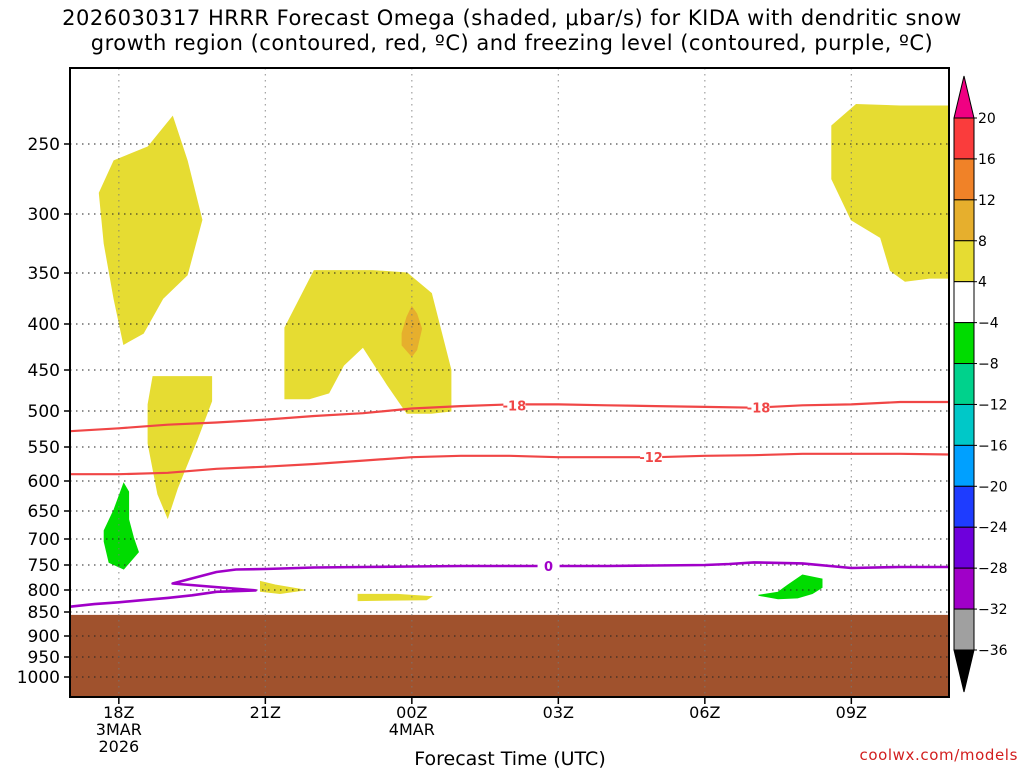 The image size is (1024, 768). I want to click on colorbar-label-4: 8, so click(982, 242).